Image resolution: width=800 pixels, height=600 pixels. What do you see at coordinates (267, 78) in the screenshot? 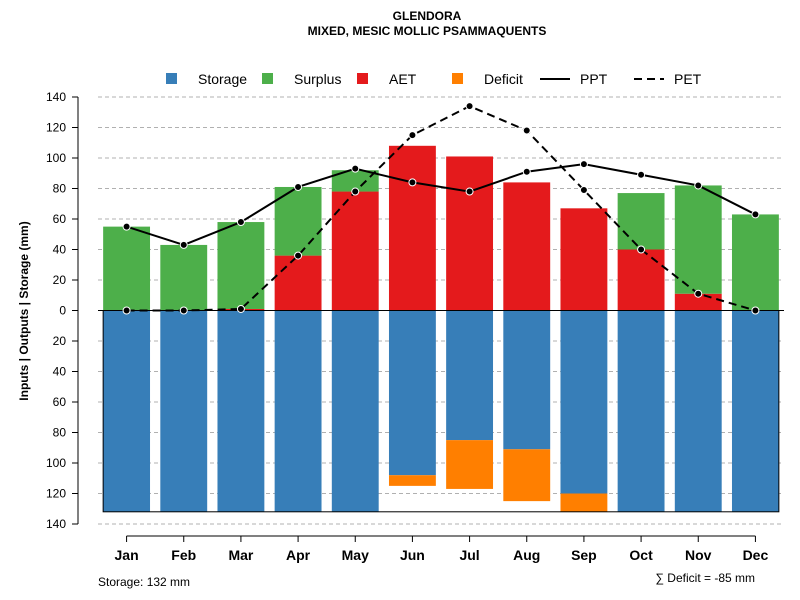
I see `legend-swatch-surplus` at bounding box center [267, 78].